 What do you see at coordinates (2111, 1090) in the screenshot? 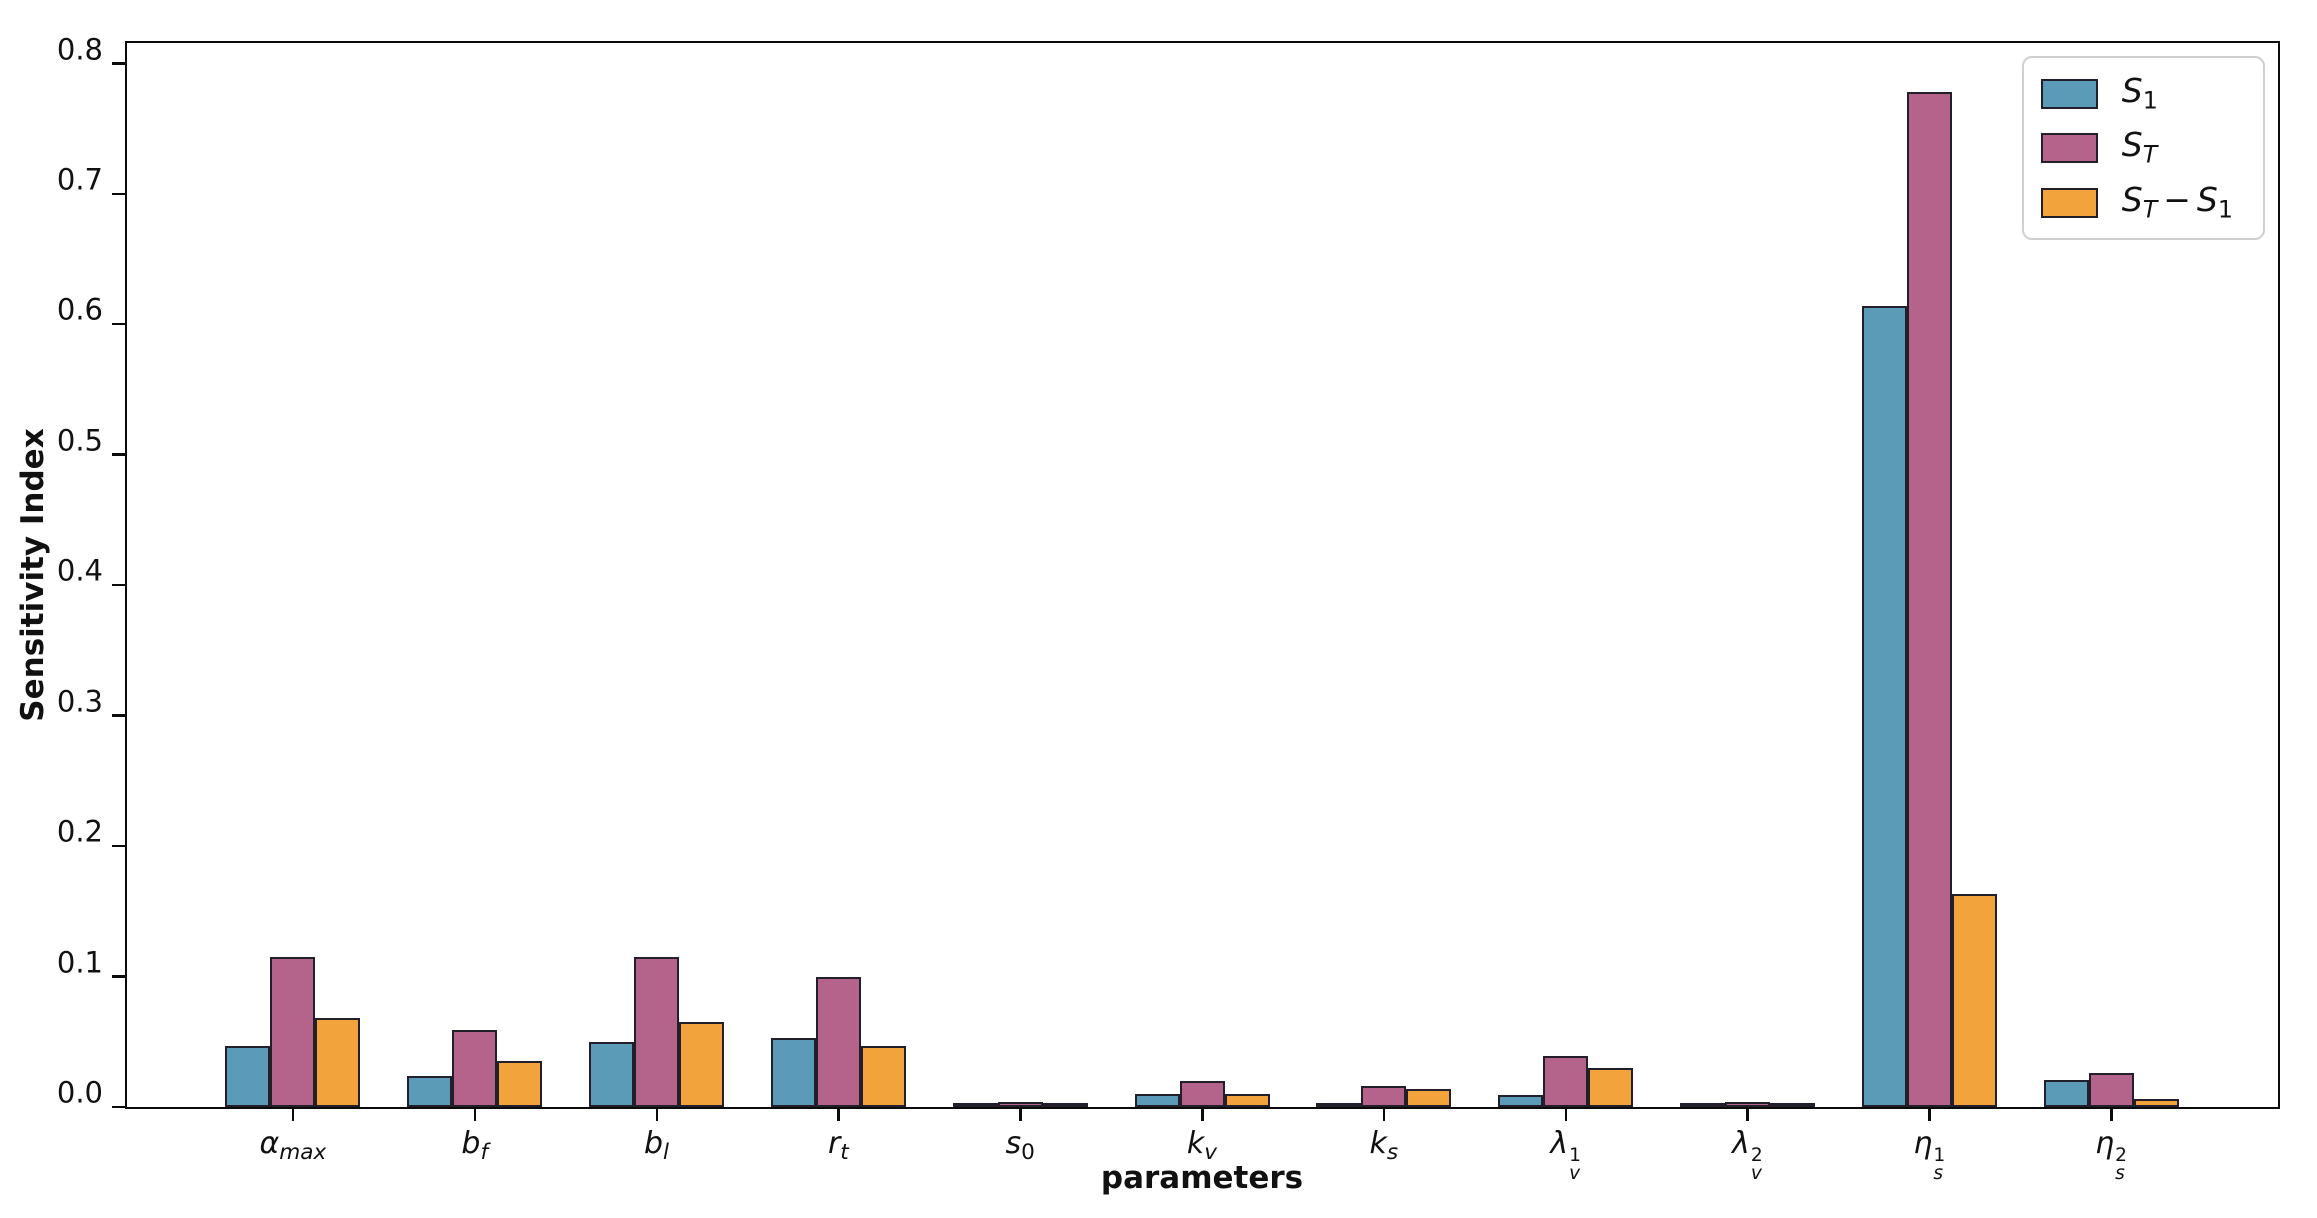
I see `bar-S_T-eta_s^2` at bounding box center [2111, 1090].